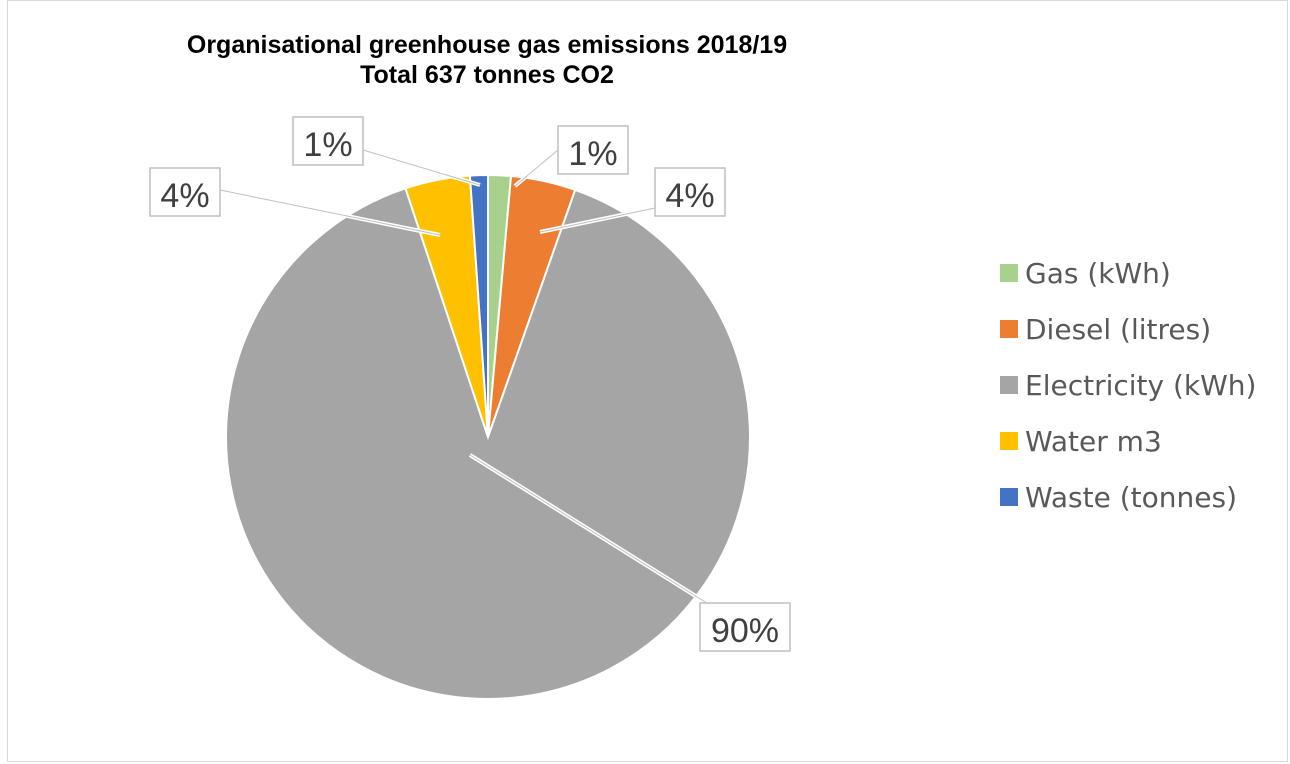 The width and height of the screenshot is (1290, 764). Describe the element at coordinates (745, 631) in the screenshot. I see `data-label: 90%` at that location.